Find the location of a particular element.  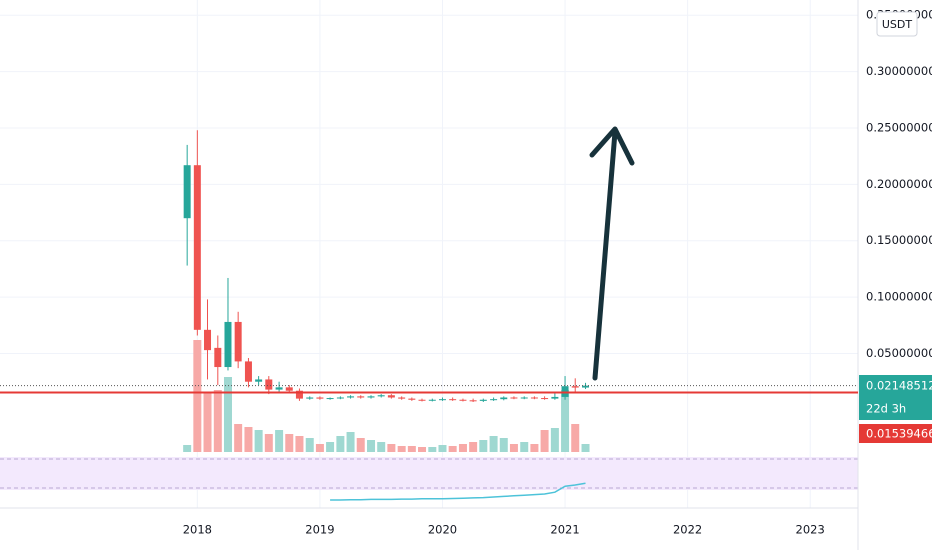

y-tick-label: 0.25000000 is located at coordinates (899, 127).